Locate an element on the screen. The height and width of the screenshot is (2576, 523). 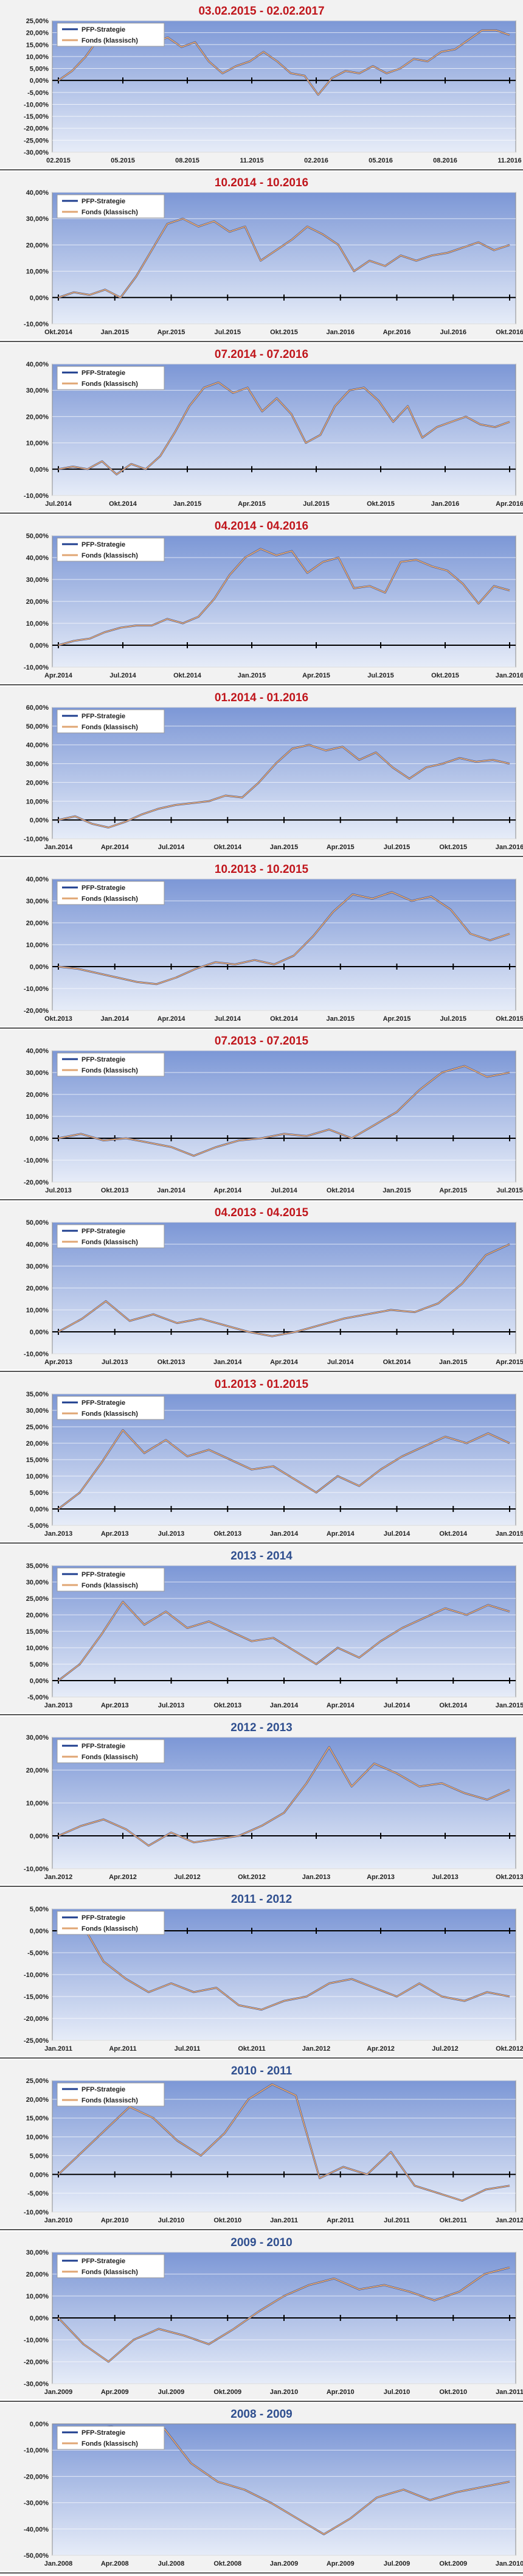
y-tick-label: 5,00% is located at coordinates (40, 1664).